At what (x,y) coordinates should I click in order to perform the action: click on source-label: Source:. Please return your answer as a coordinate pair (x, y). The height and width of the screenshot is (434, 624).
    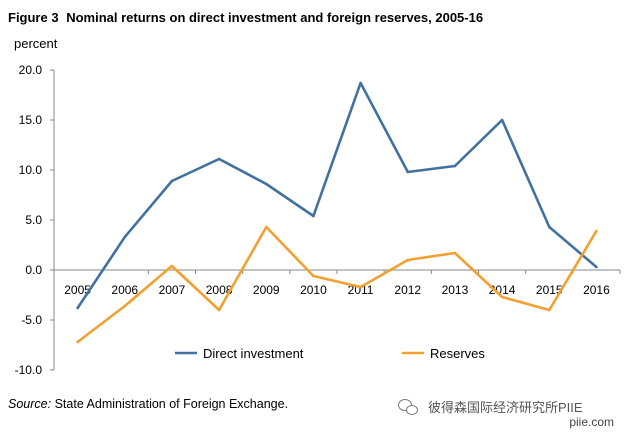
    Looking at the image, I should click on (30, 404).